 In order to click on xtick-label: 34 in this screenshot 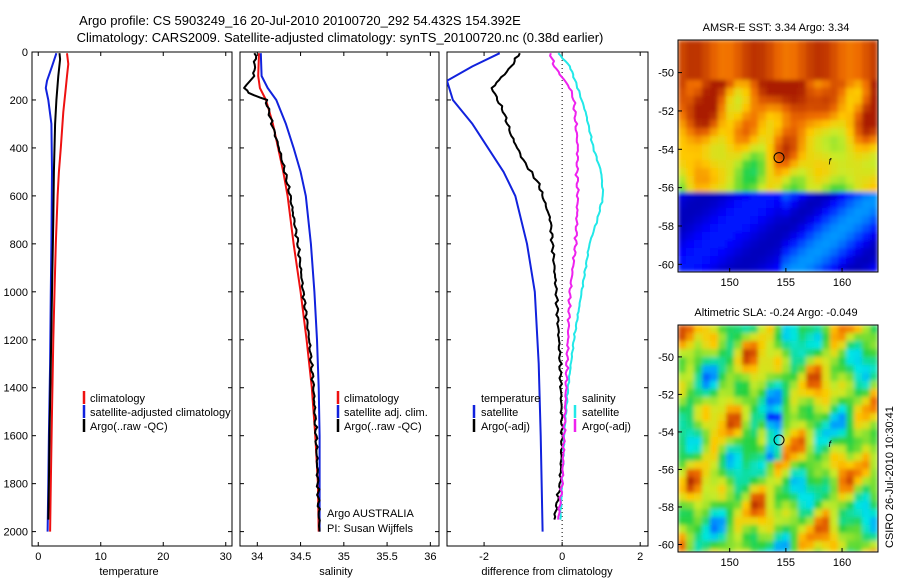, I will do `click(257, 557)`.